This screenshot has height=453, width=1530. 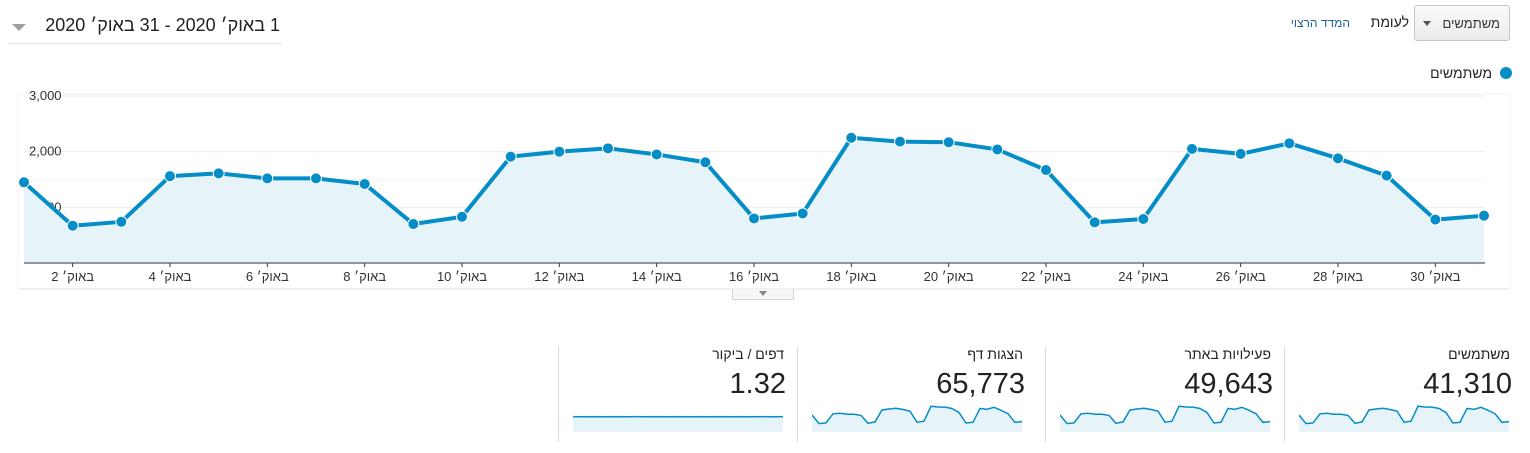 I want to click on x-tick-label: באוק׳ 26, so click(x=1241, y=276).